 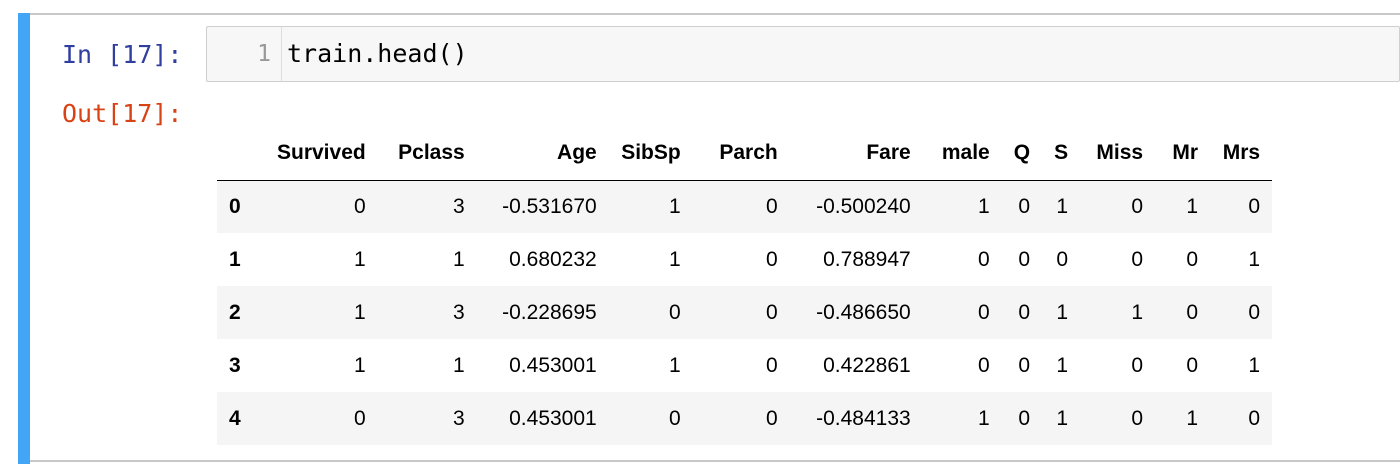 What do you see at coordinates (553, 259) in the screenshot?
I see `table-cell: 0.680232` at bounding box center [553, 259].